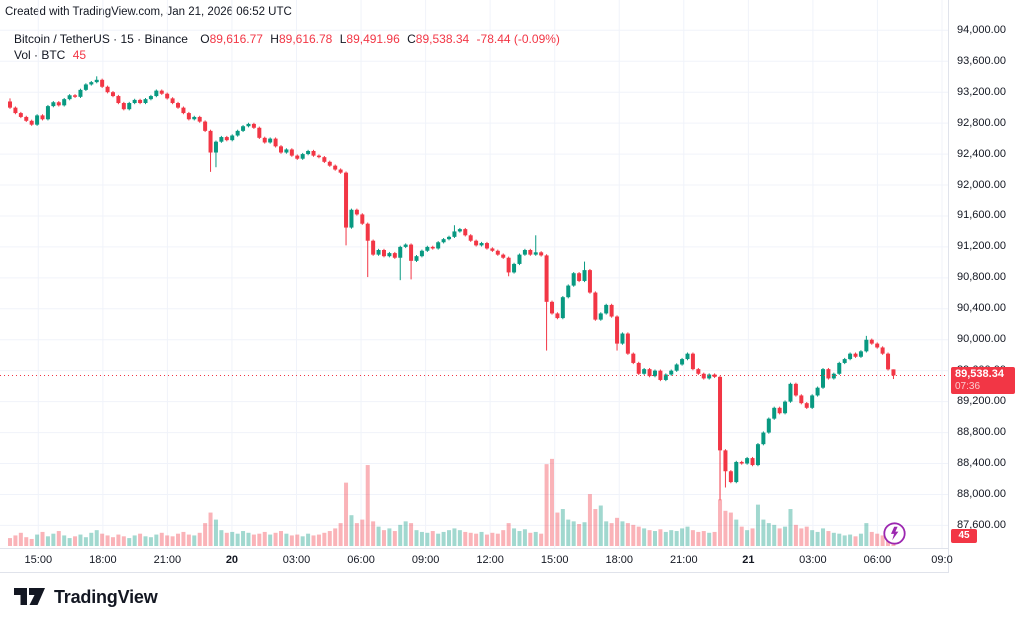 The height and width of the screenshot is (624, 1024). I want to click on open-value: 89,616.77, so click(236, 39).